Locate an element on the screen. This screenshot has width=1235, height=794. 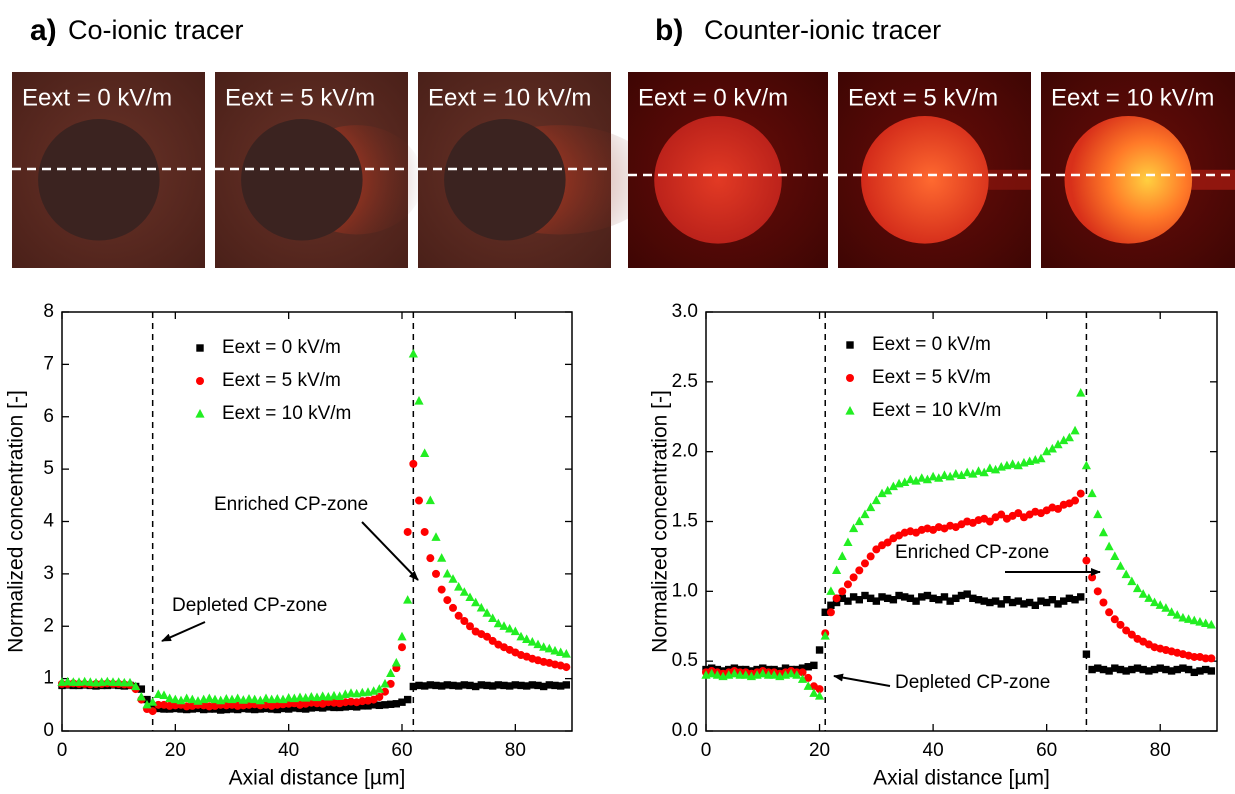
y-tick-label: 2.5 is located at coordinates (685, 381).